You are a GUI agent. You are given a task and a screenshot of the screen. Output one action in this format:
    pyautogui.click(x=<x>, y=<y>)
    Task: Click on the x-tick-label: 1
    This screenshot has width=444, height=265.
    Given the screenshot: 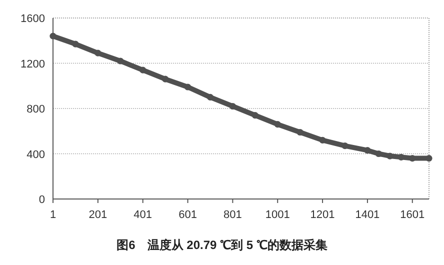 What is the action you would take?
    pyautogui.click(x=53, y=215)
    